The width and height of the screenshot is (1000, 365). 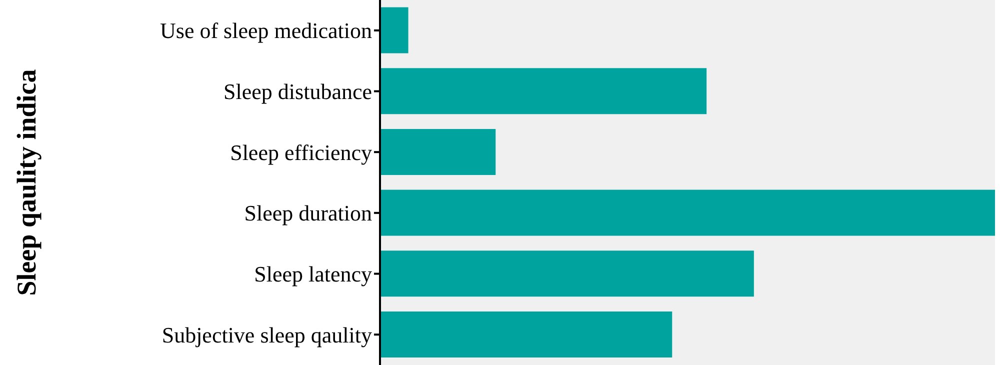 I want to click on y-axis-title: Sleep qaulity indica, so click(x=27, y=182).